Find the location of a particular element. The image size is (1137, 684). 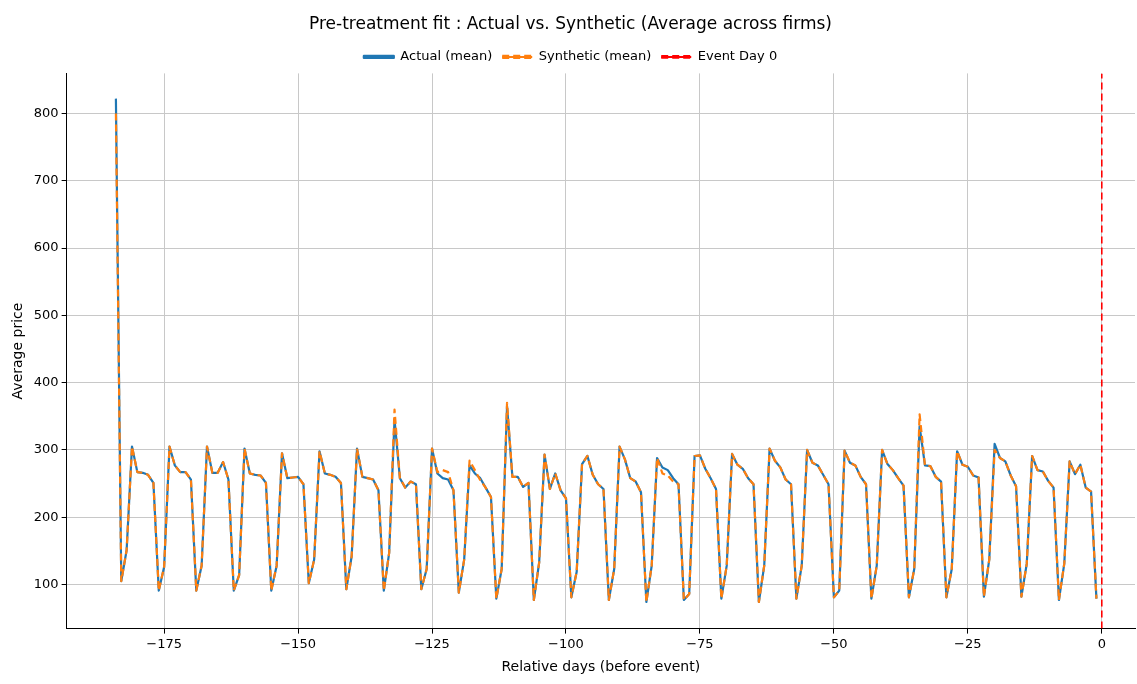

x-tick-label: −100 is located at coordinates (566, 643).